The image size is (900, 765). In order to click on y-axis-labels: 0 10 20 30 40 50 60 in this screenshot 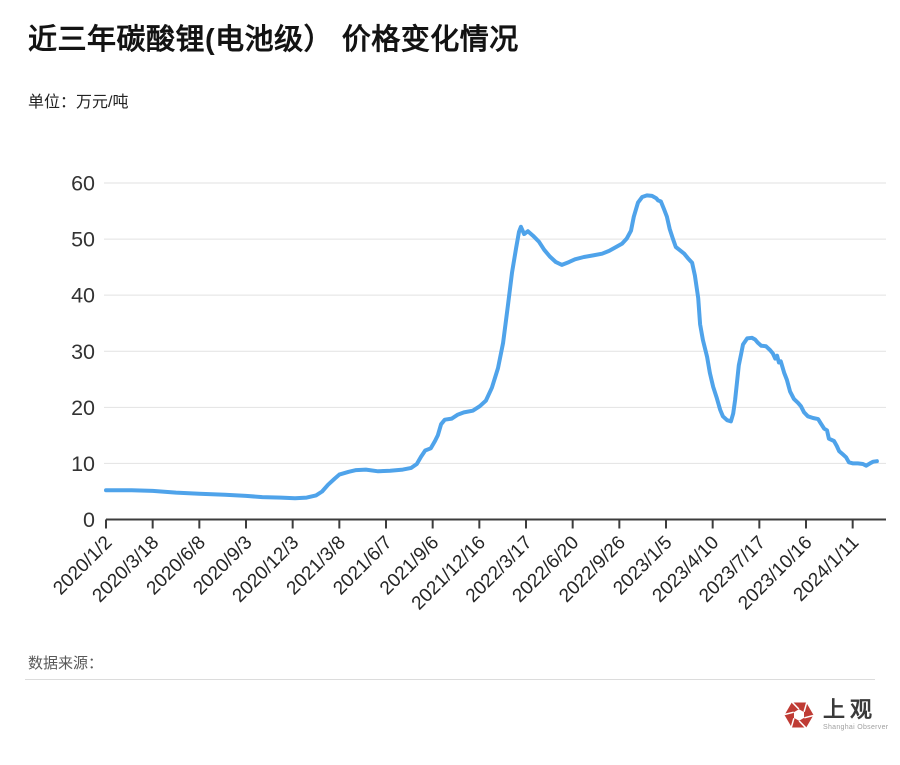, I will do `click(83, 352)`.